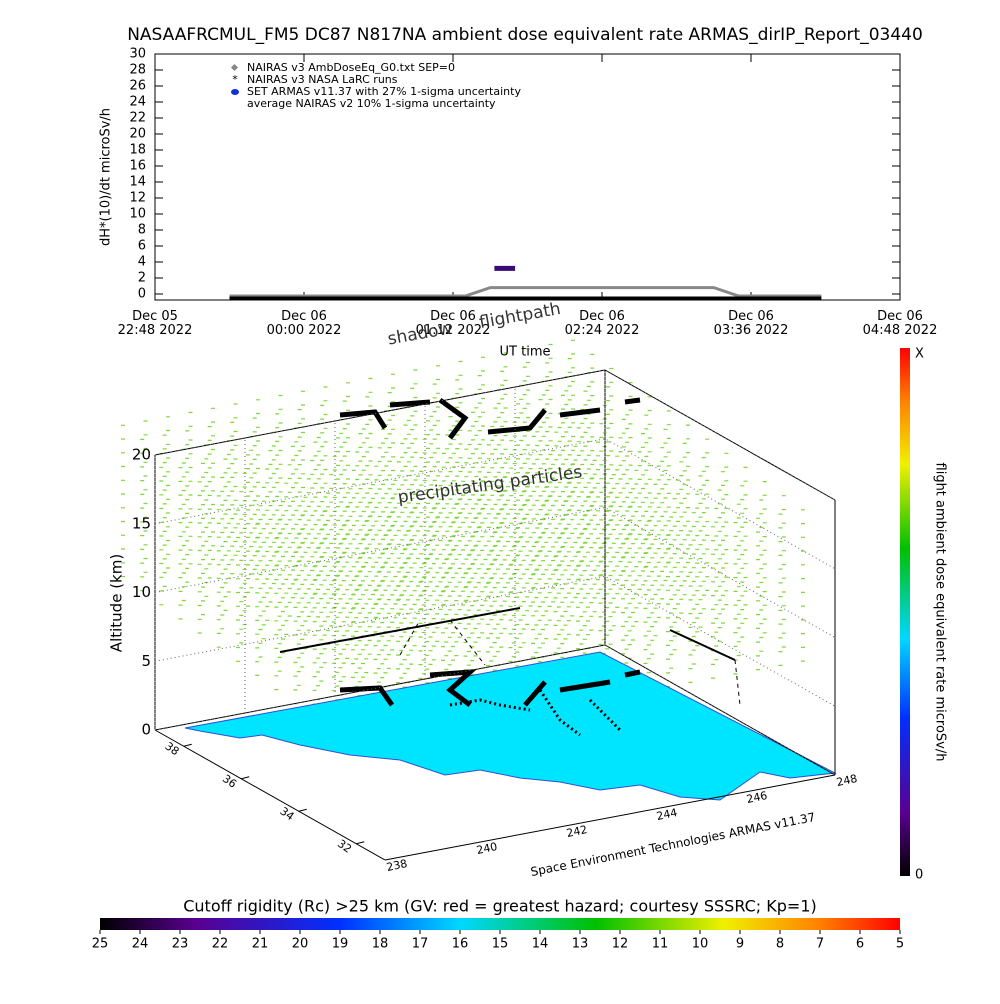 This screenshot has height=1004, width=1000. Describe the element at coordinates (322, 79) in the screenshot. I see `legend-label: NAIRAS v3 NASA LaRC runs` at that location.